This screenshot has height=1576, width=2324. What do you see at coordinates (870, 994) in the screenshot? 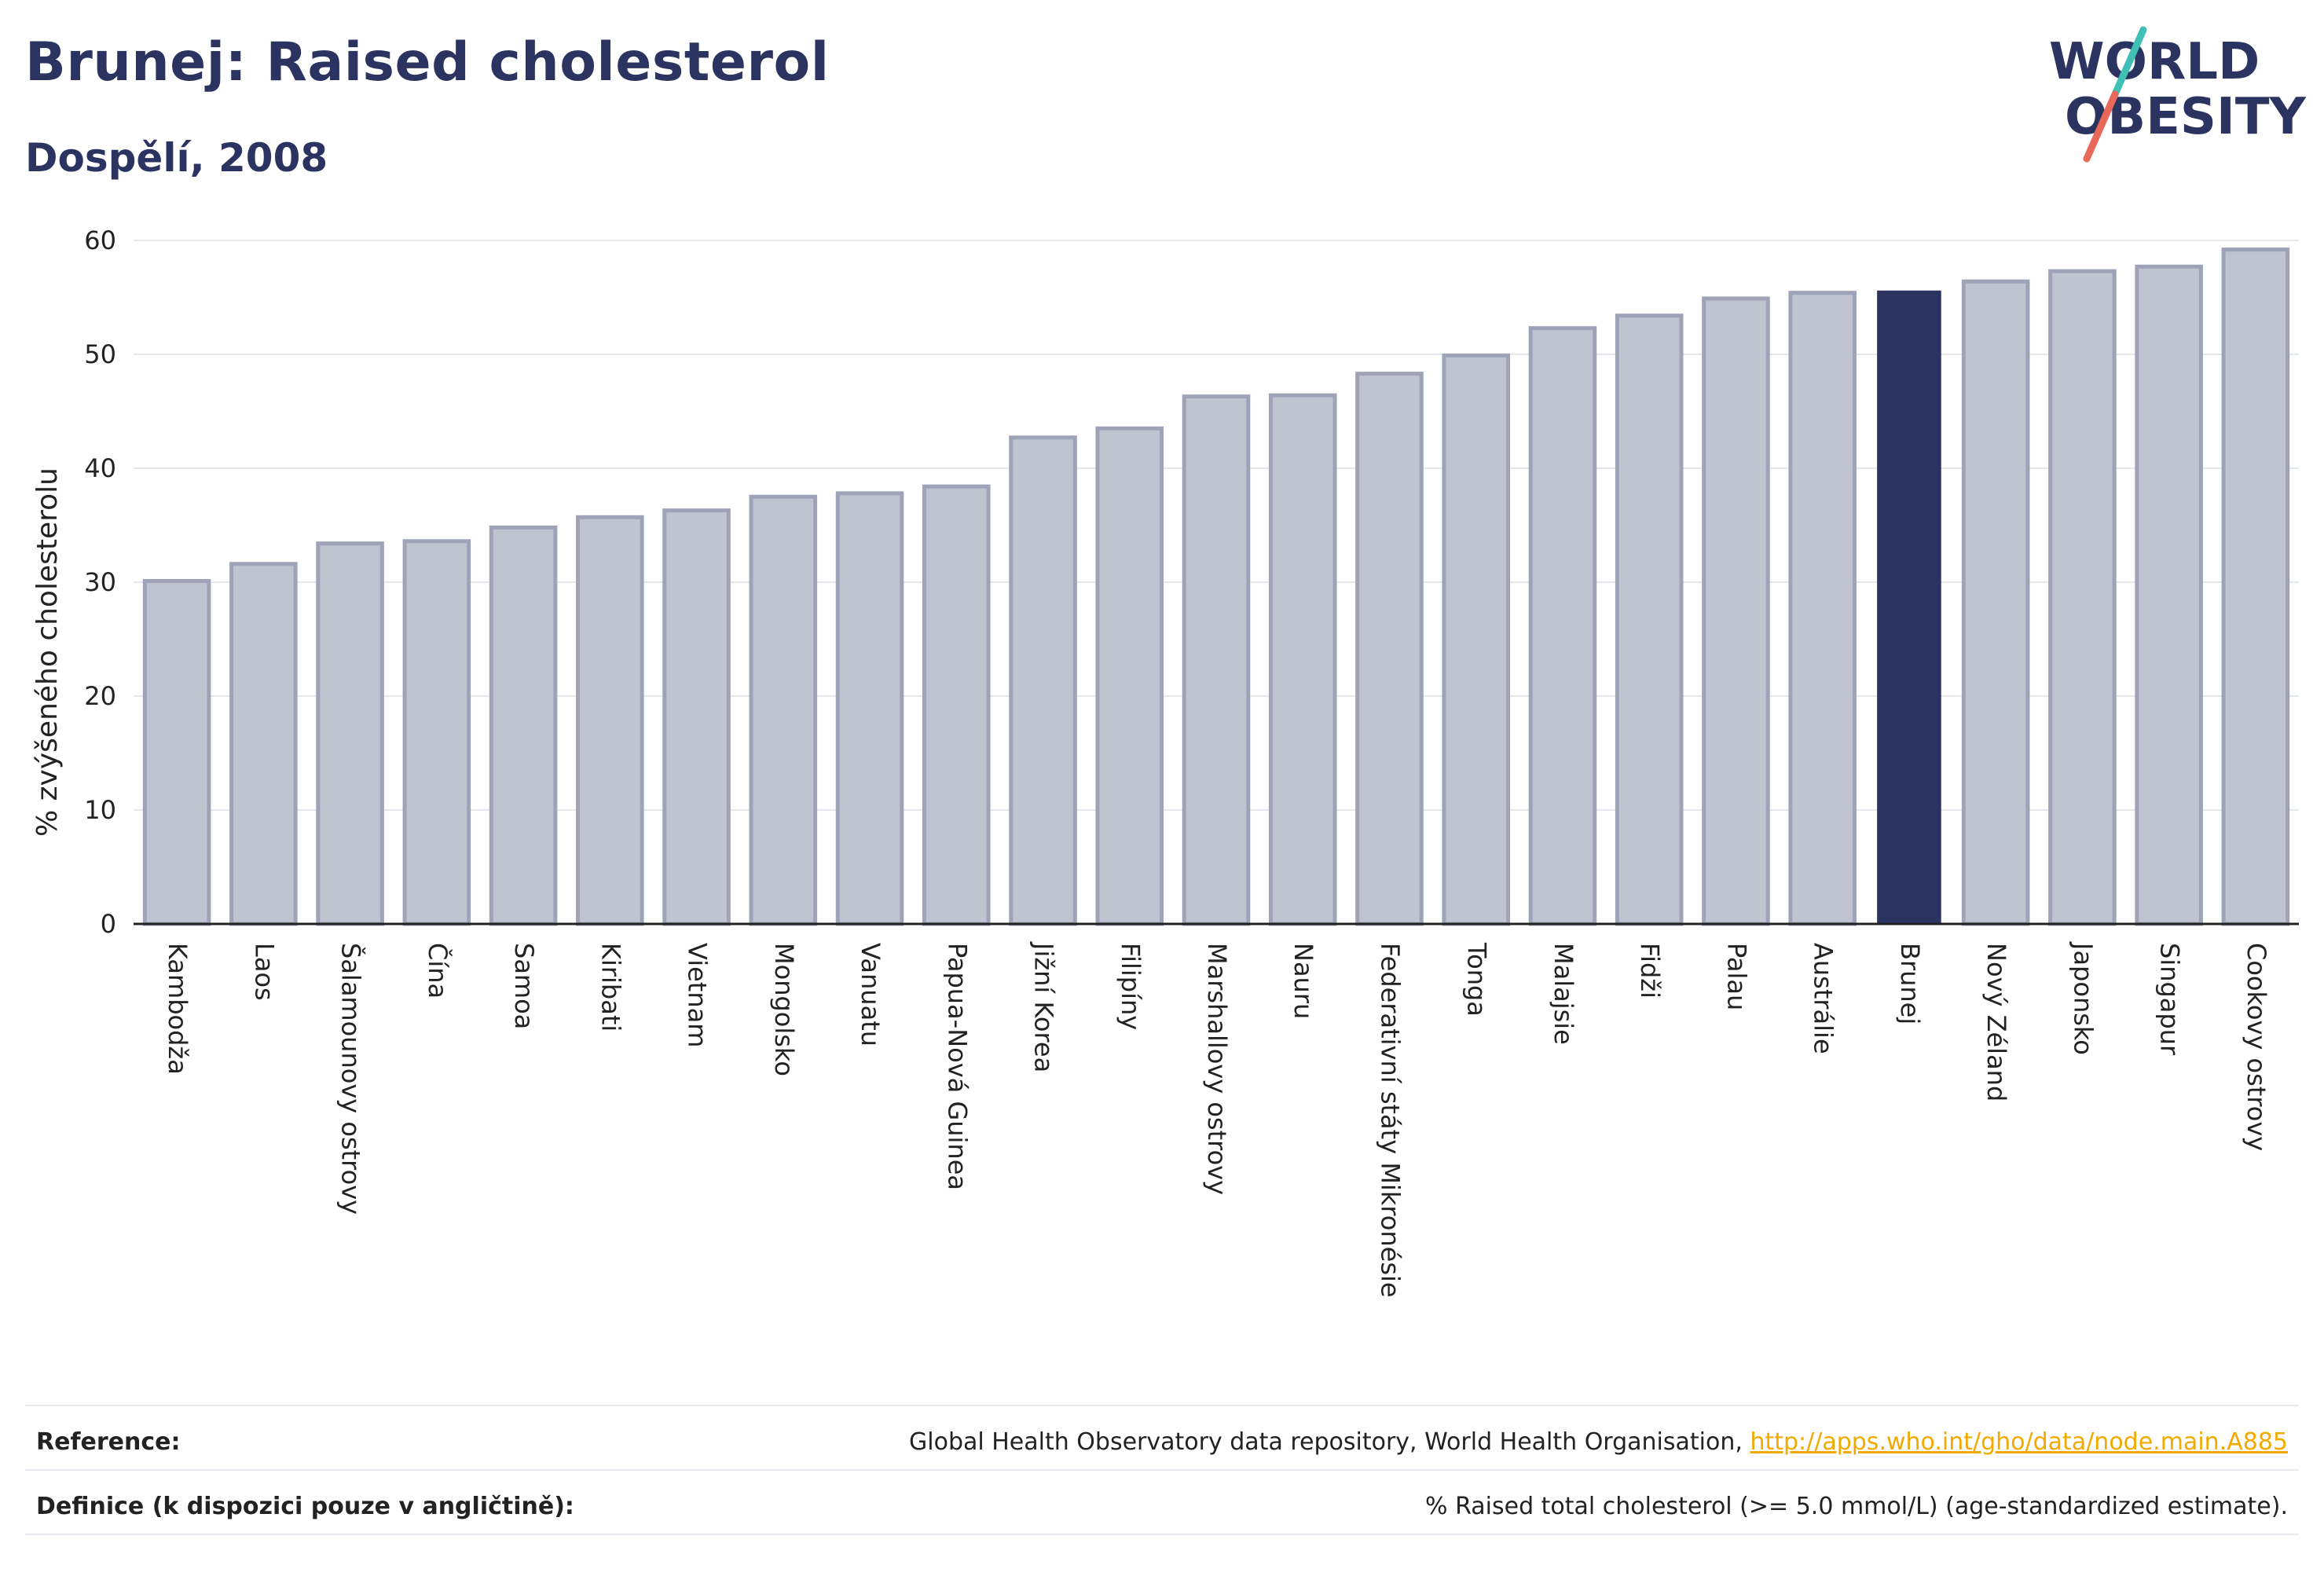
I see `x-category-label: Vanuatu` at bounding box center [870, 994].